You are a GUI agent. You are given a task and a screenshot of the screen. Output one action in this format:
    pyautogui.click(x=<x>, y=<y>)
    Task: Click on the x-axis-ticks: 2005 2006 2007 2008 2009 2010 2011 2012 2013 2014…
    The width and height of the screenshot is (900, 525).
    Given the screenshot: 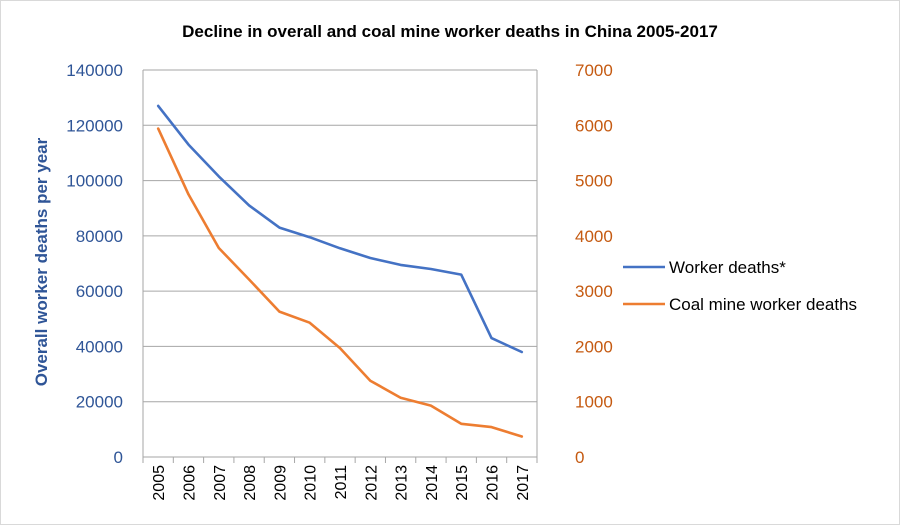 What is the action you would take?
    pyautogui.click(x=340, y=479)
    